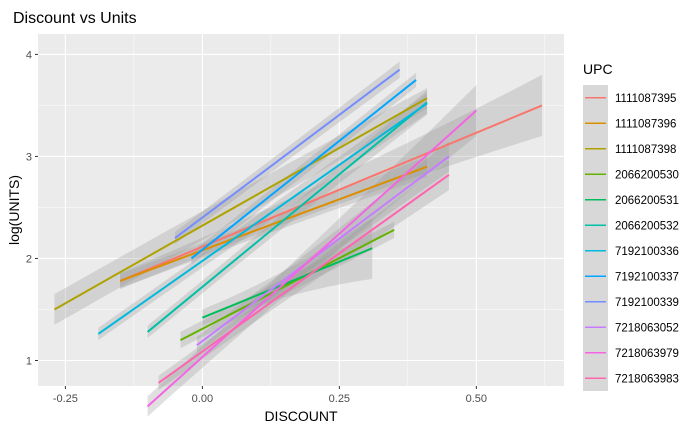  Describe the element at coordinates (29, 55) in the screenshot. I see `y-tick-label: 4` at that location.